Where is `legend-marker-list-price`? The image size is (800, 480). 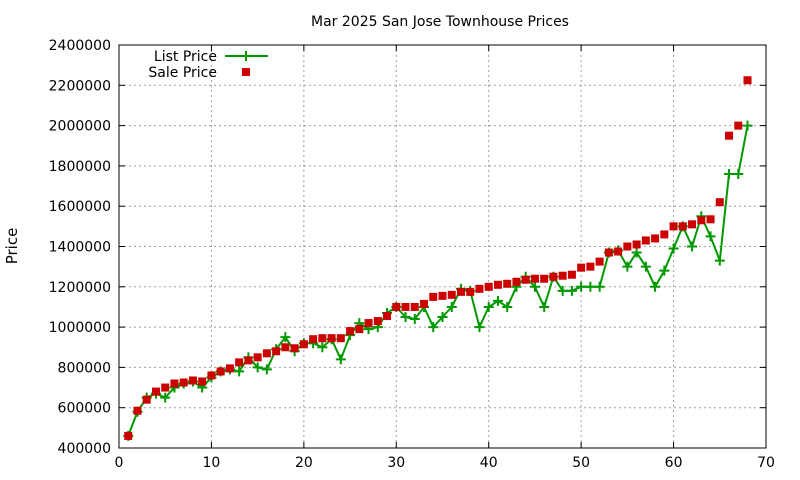 legend-marker-list-price is located at coordinates (246, 56).